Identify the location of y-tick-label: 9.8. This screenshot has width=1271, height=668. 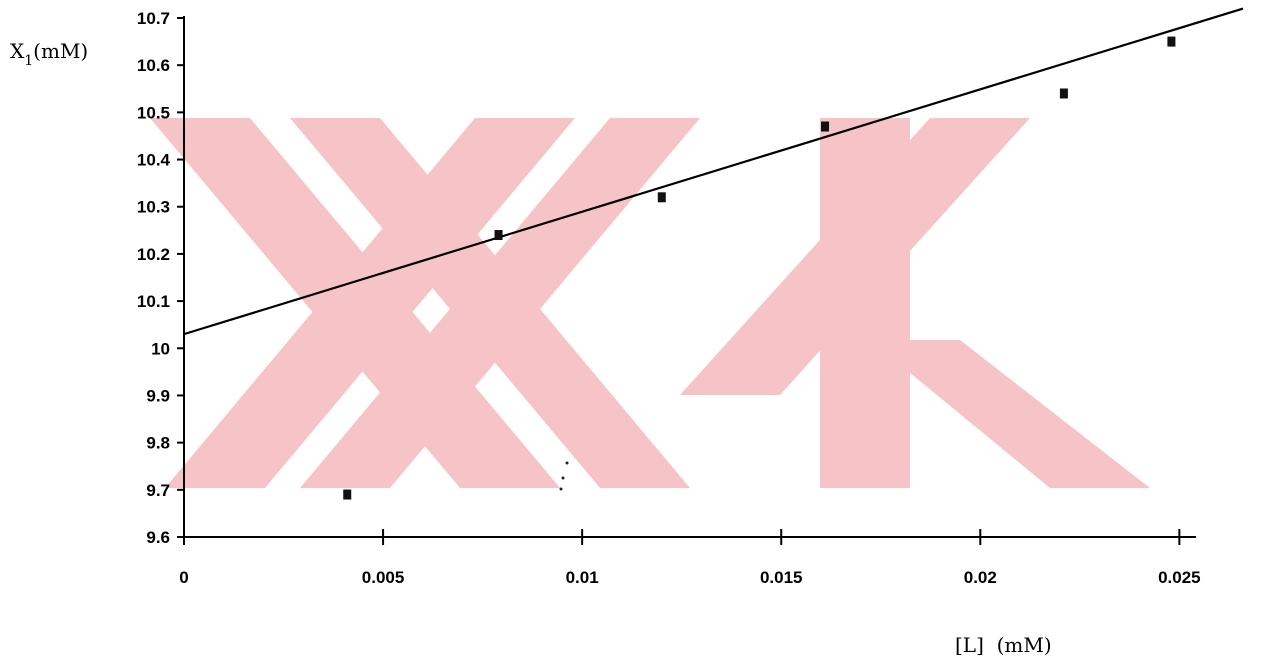
(158, 443).